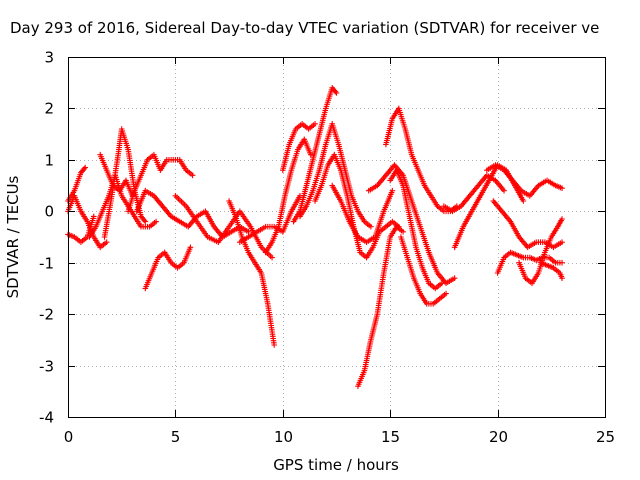 Image resolution: width=640 pixels, height=480 pixels. I want to click on y-tick-label: -4, so click(46, 418).